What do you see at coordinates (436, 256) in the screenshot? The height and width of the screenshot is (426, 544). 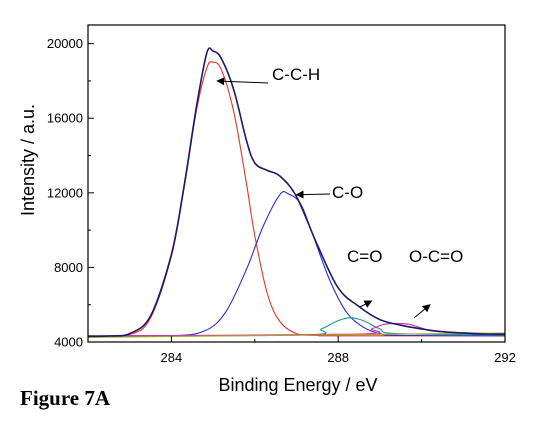 I see `annotation-label-o-c-o: O-C=O` at bounding box center [436, 256].